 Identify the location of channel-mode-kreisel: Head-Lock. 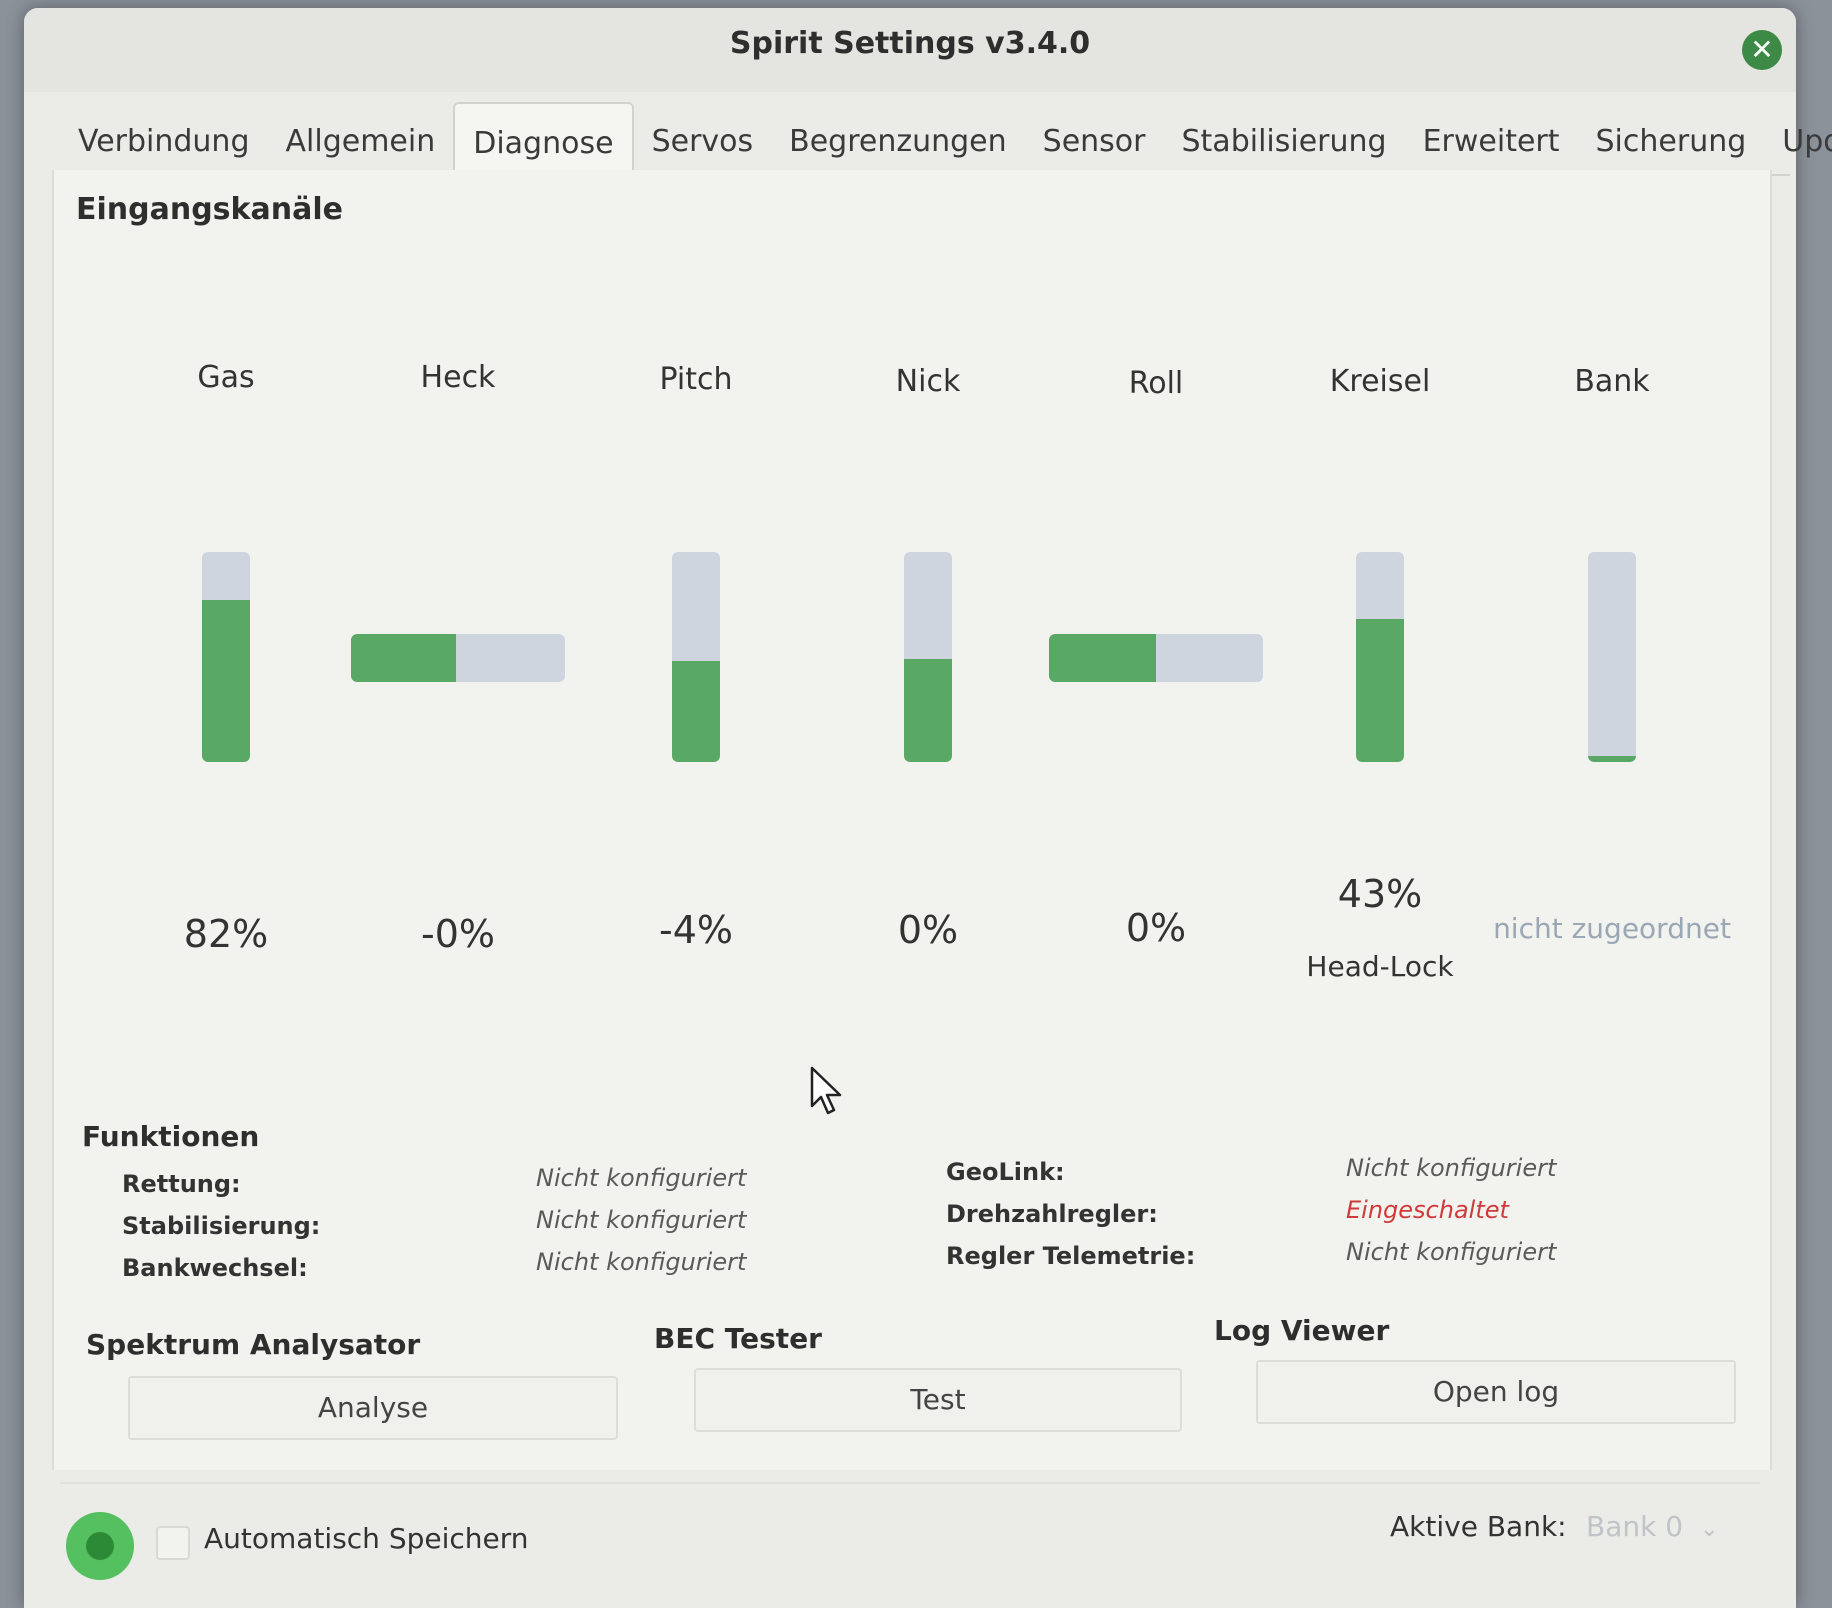
(1380, 966).